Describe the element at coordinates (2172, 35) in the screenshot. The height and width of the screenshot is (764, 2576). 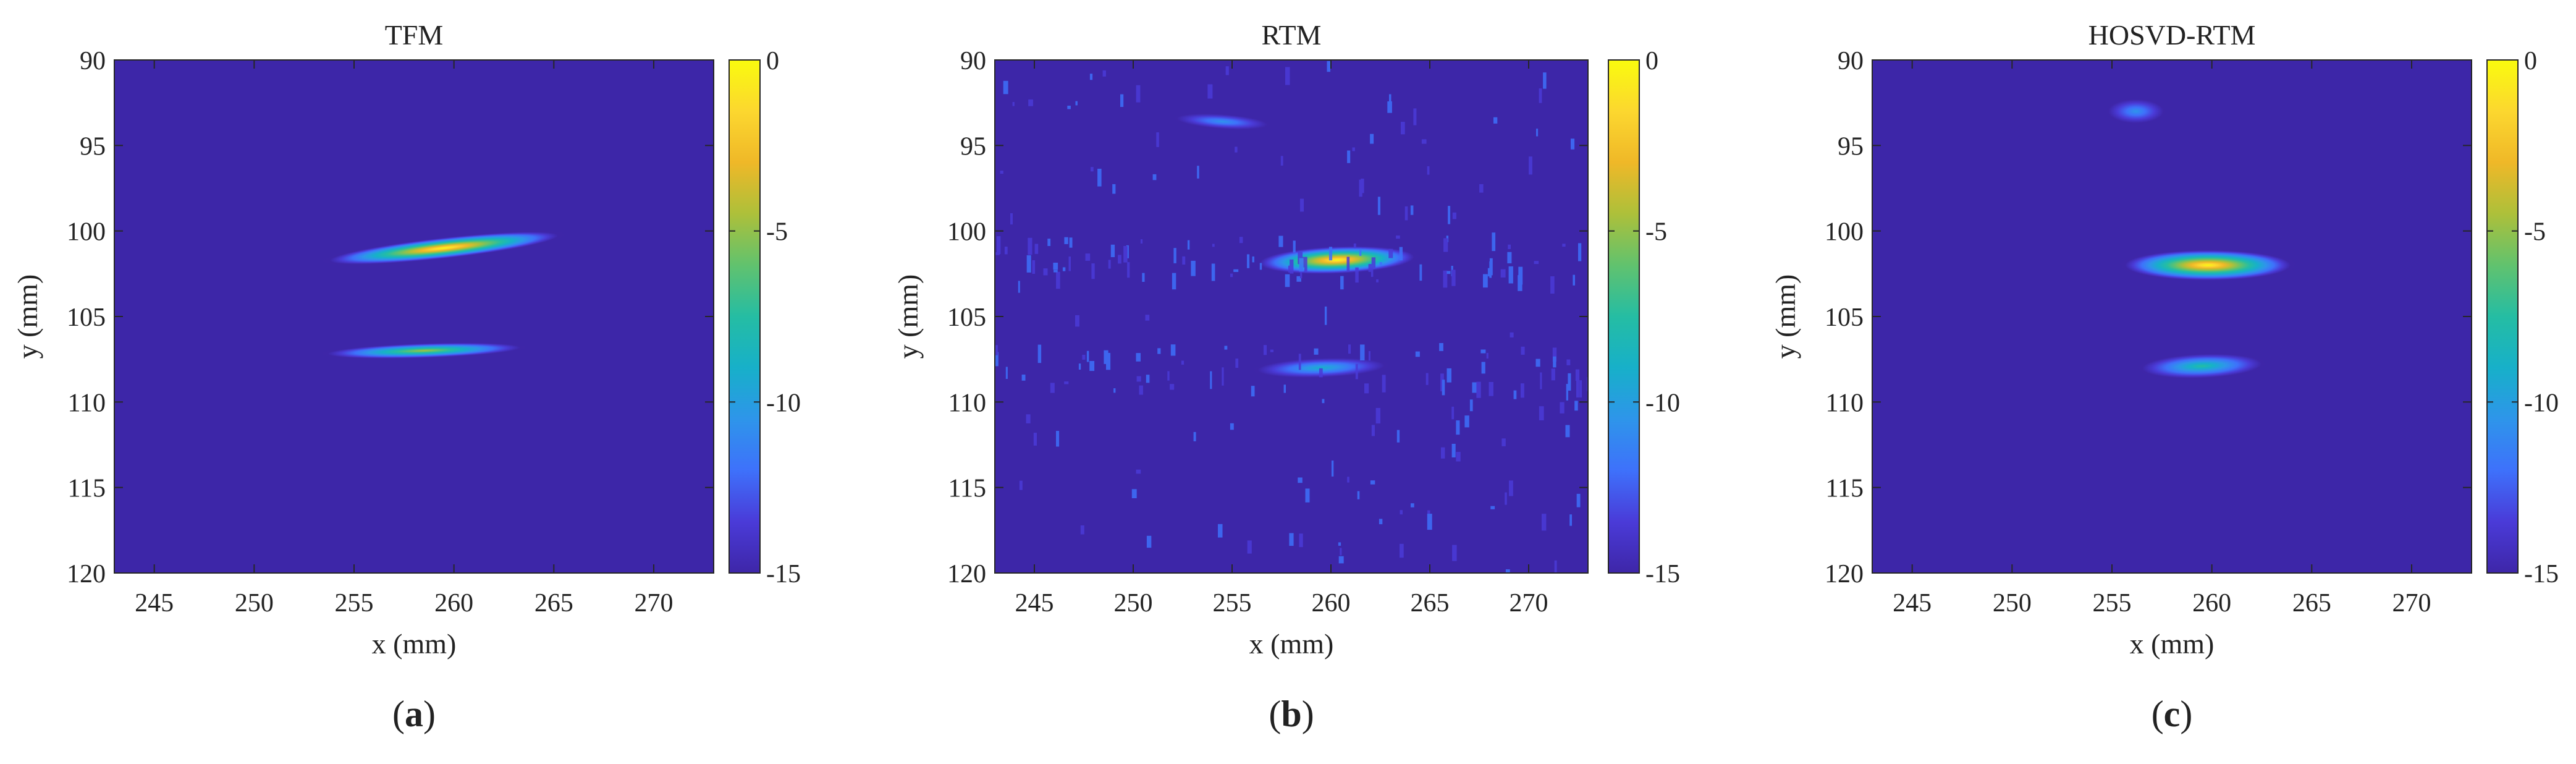
I see `chart-title: HOSVD-RTM` at that location.